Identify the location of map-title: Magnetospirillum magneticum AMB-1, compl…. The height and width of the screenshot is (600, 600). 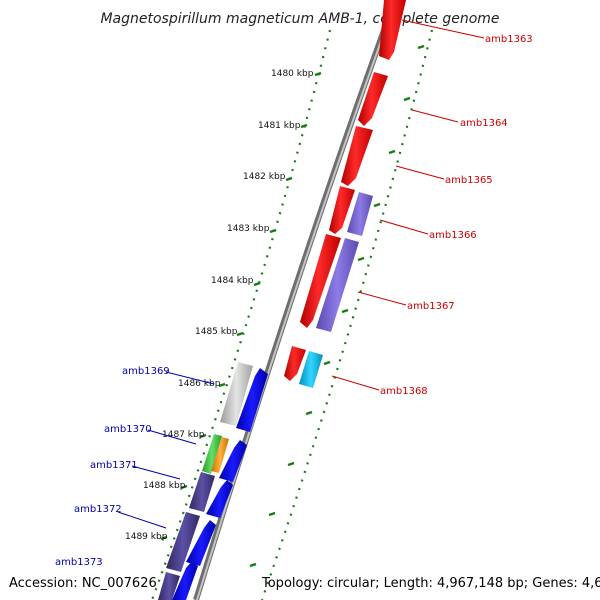
(299, 19).